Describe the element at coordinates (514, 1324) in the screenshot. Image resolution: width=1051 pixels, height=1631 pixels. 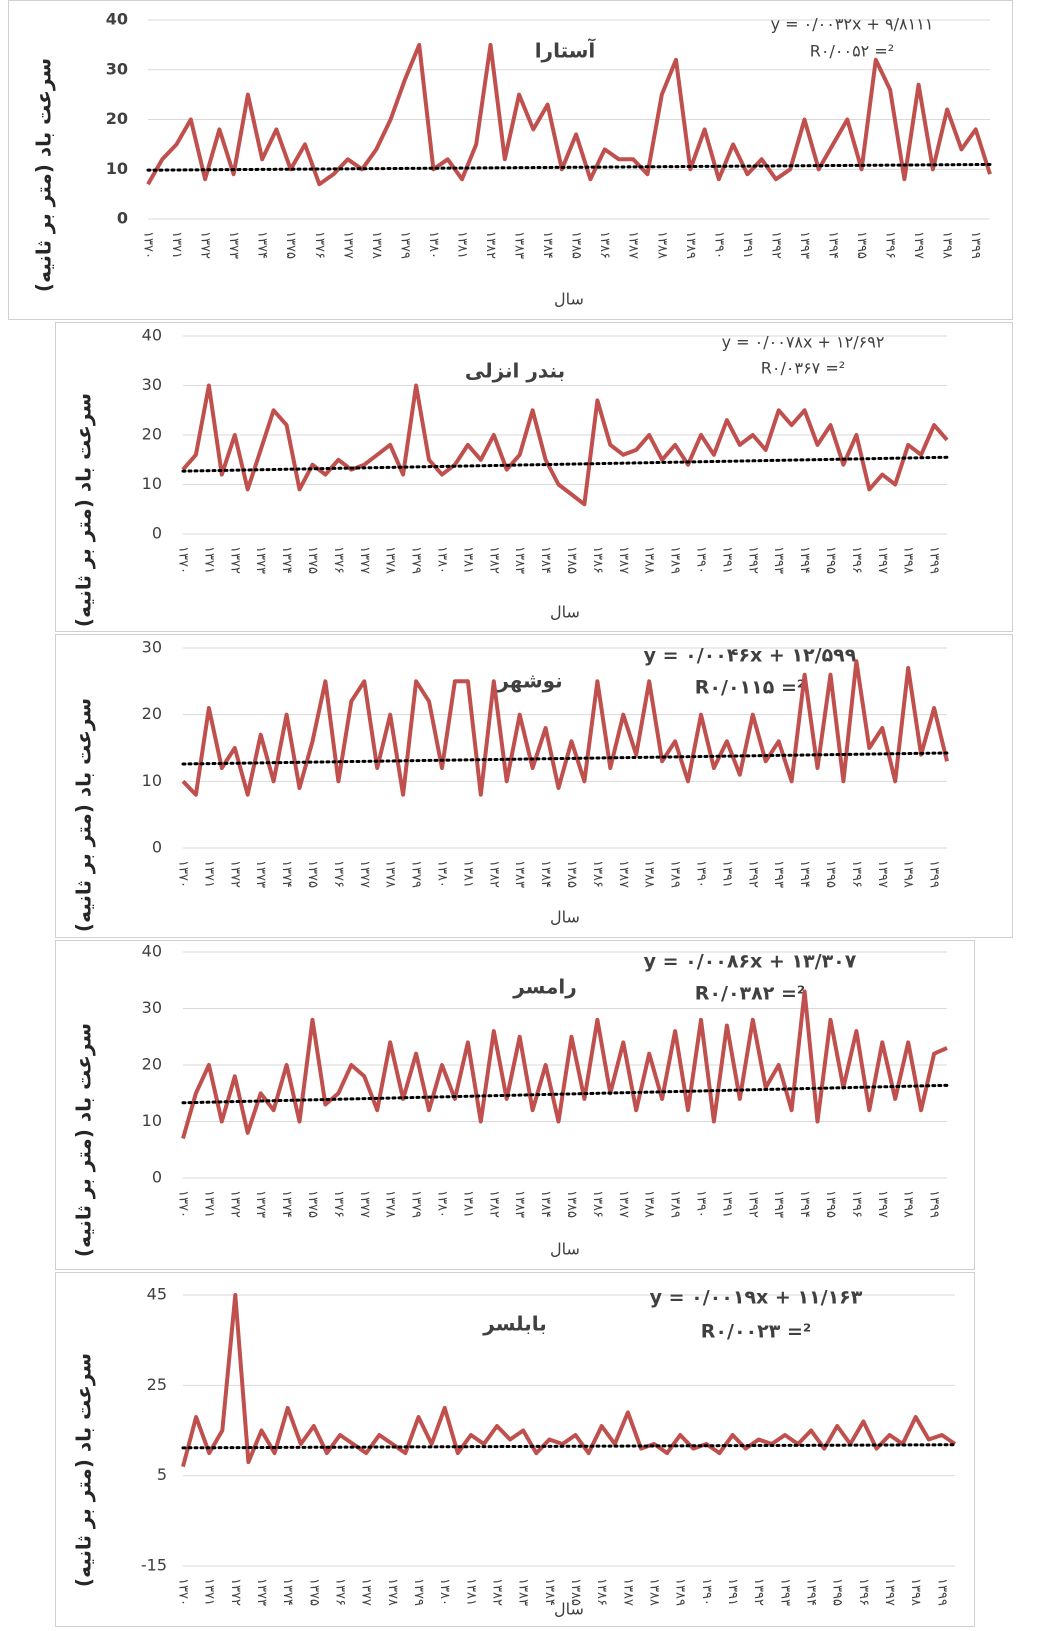
I see `chart-title: بابلسر` at that location.